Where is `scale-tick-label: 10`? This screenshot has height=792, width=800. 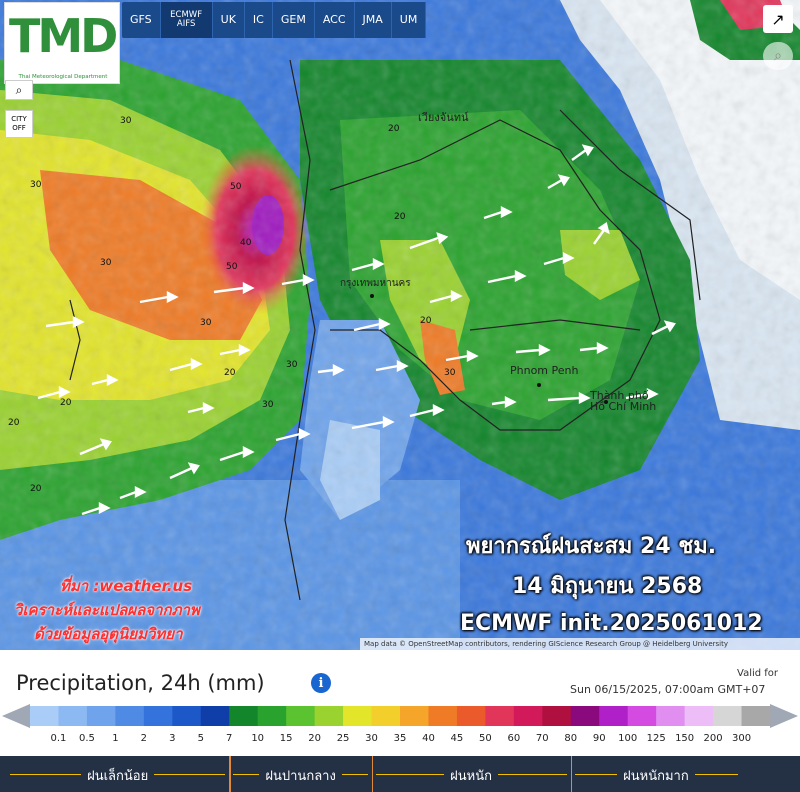
scale-tick-label: 10 is located at coordinates (258, 738).